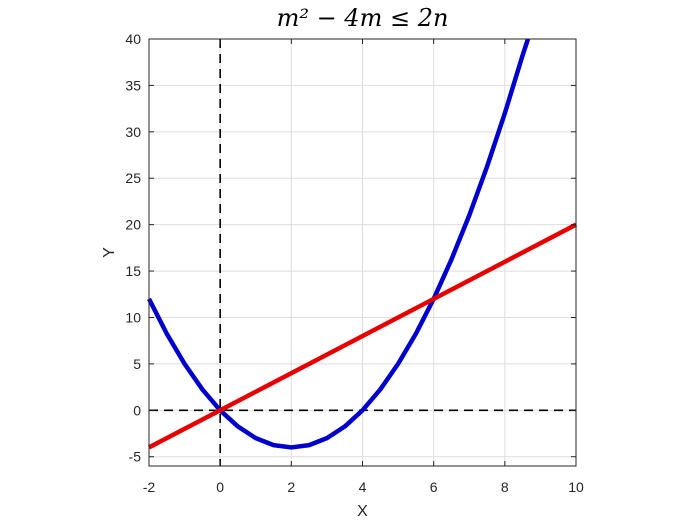 This screenshot has height=525, width=700. What do you see at coordinates (291, 487) in the screenshot?
I see `x-tick-label: 2` at bounding box center [291, 487].